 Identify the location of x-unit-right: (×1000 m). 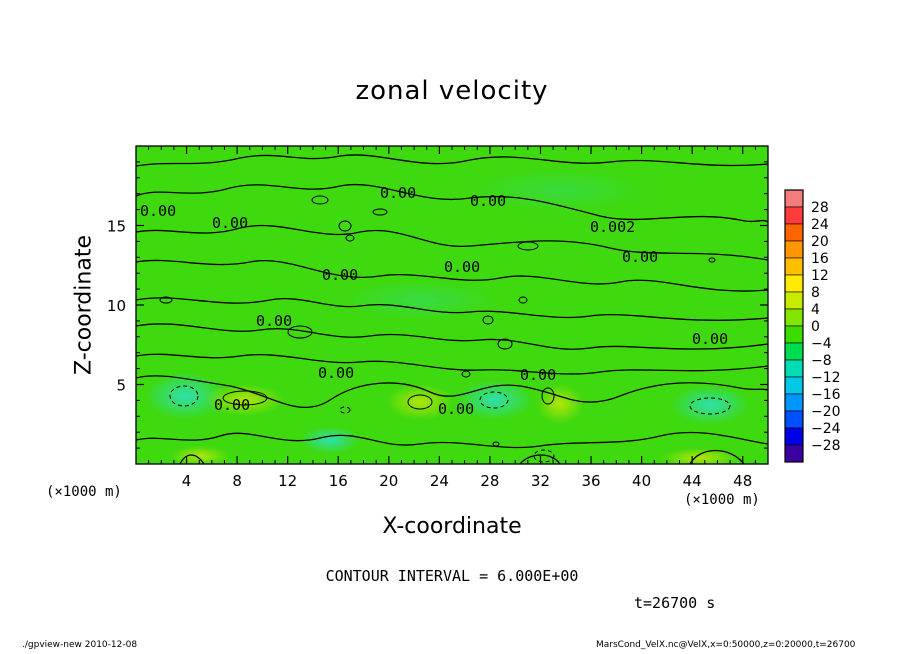
(722, 500).